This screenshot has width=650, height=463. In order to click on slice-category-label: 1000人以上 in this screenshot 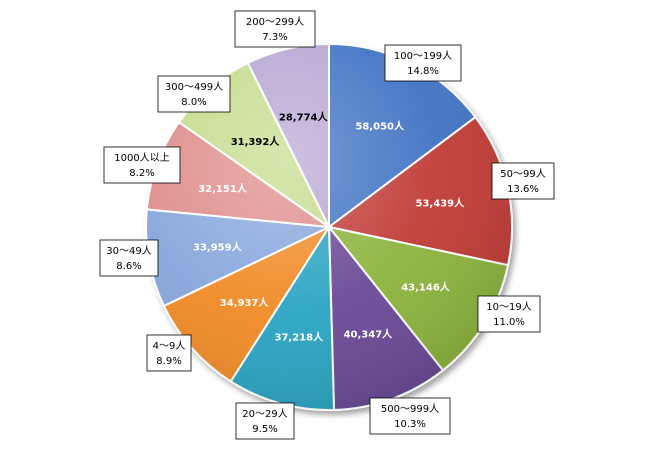, I will do `click(141, 158)`.